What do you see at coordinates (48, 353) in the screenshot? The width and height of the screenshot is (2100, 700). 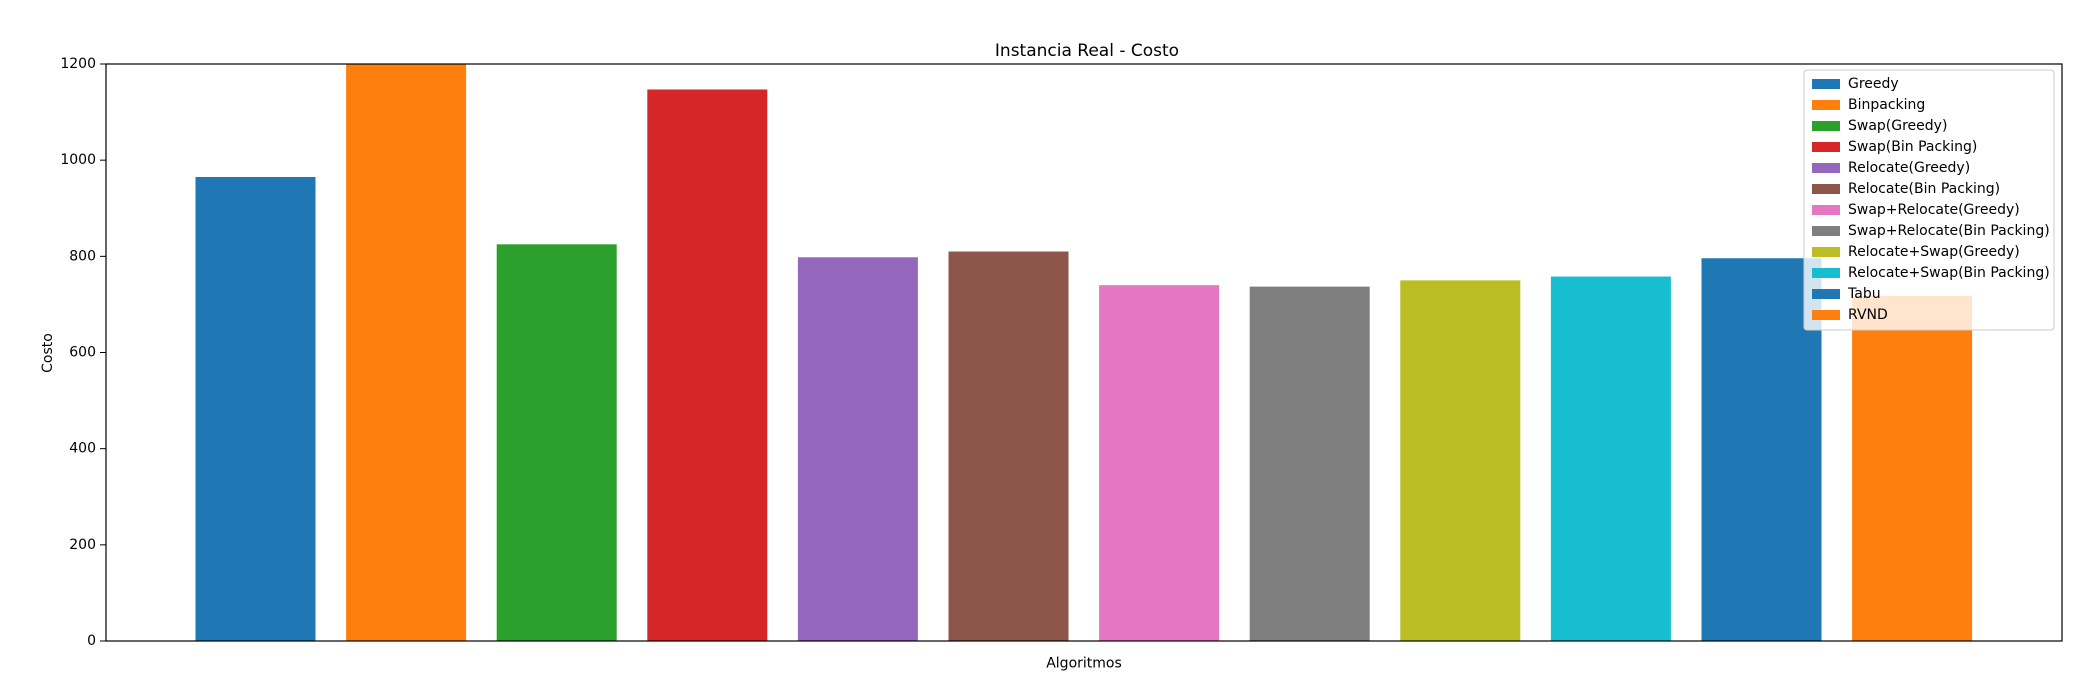 I see `y-axis-label: Costo` at bounding box center [48, 353].